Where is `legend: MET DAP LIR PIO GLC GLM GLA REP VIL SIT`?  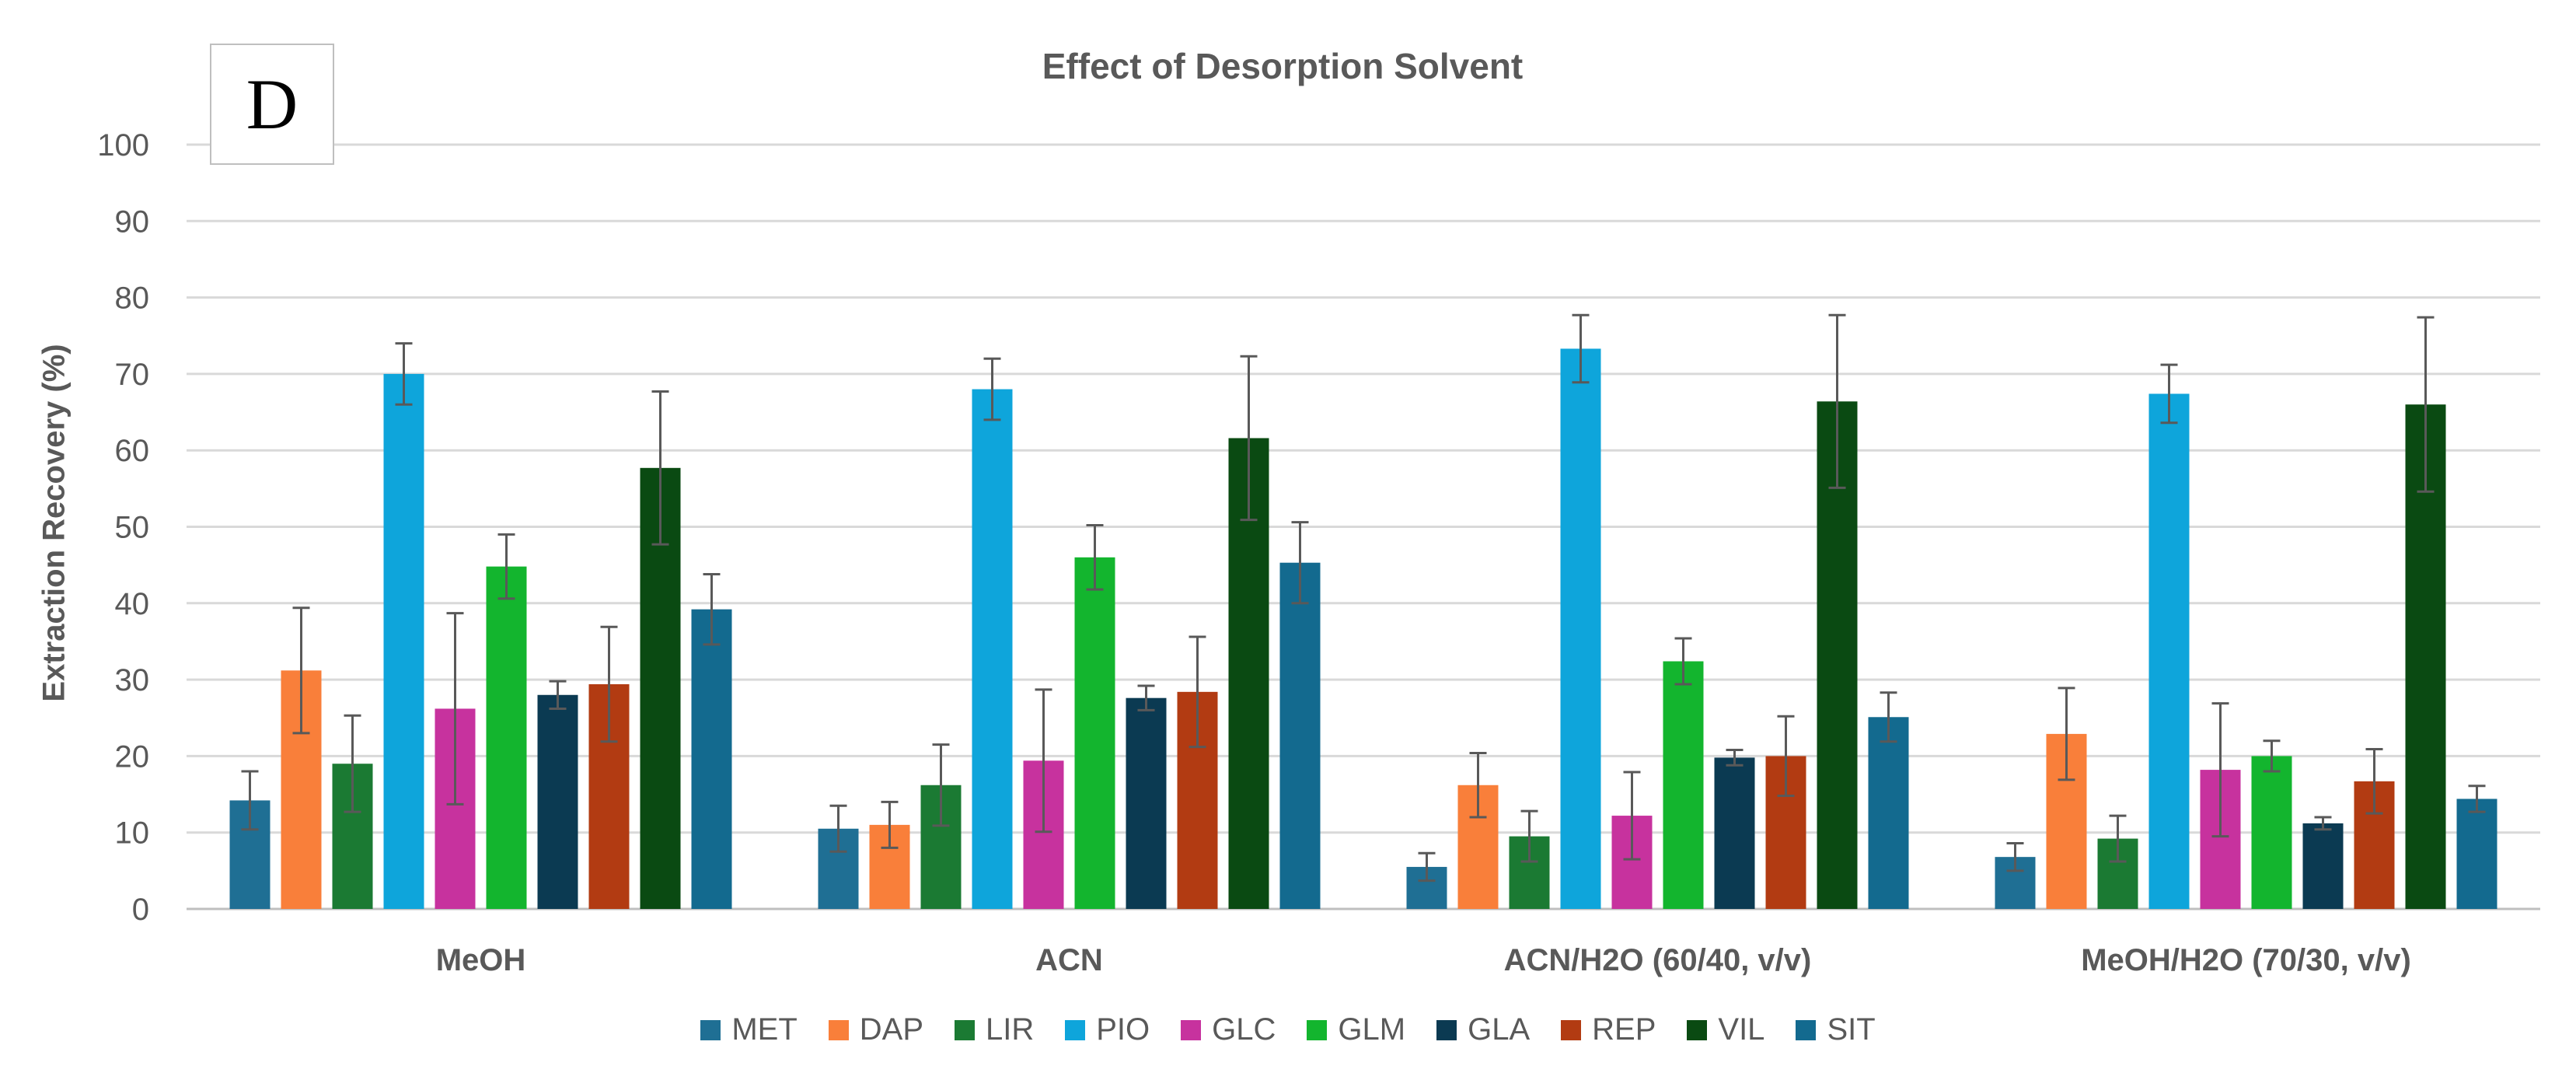
legend: MET DAP LIR PIO GLC GLM GLA REP VIL SIT is located at coordinates (1288, 1030).